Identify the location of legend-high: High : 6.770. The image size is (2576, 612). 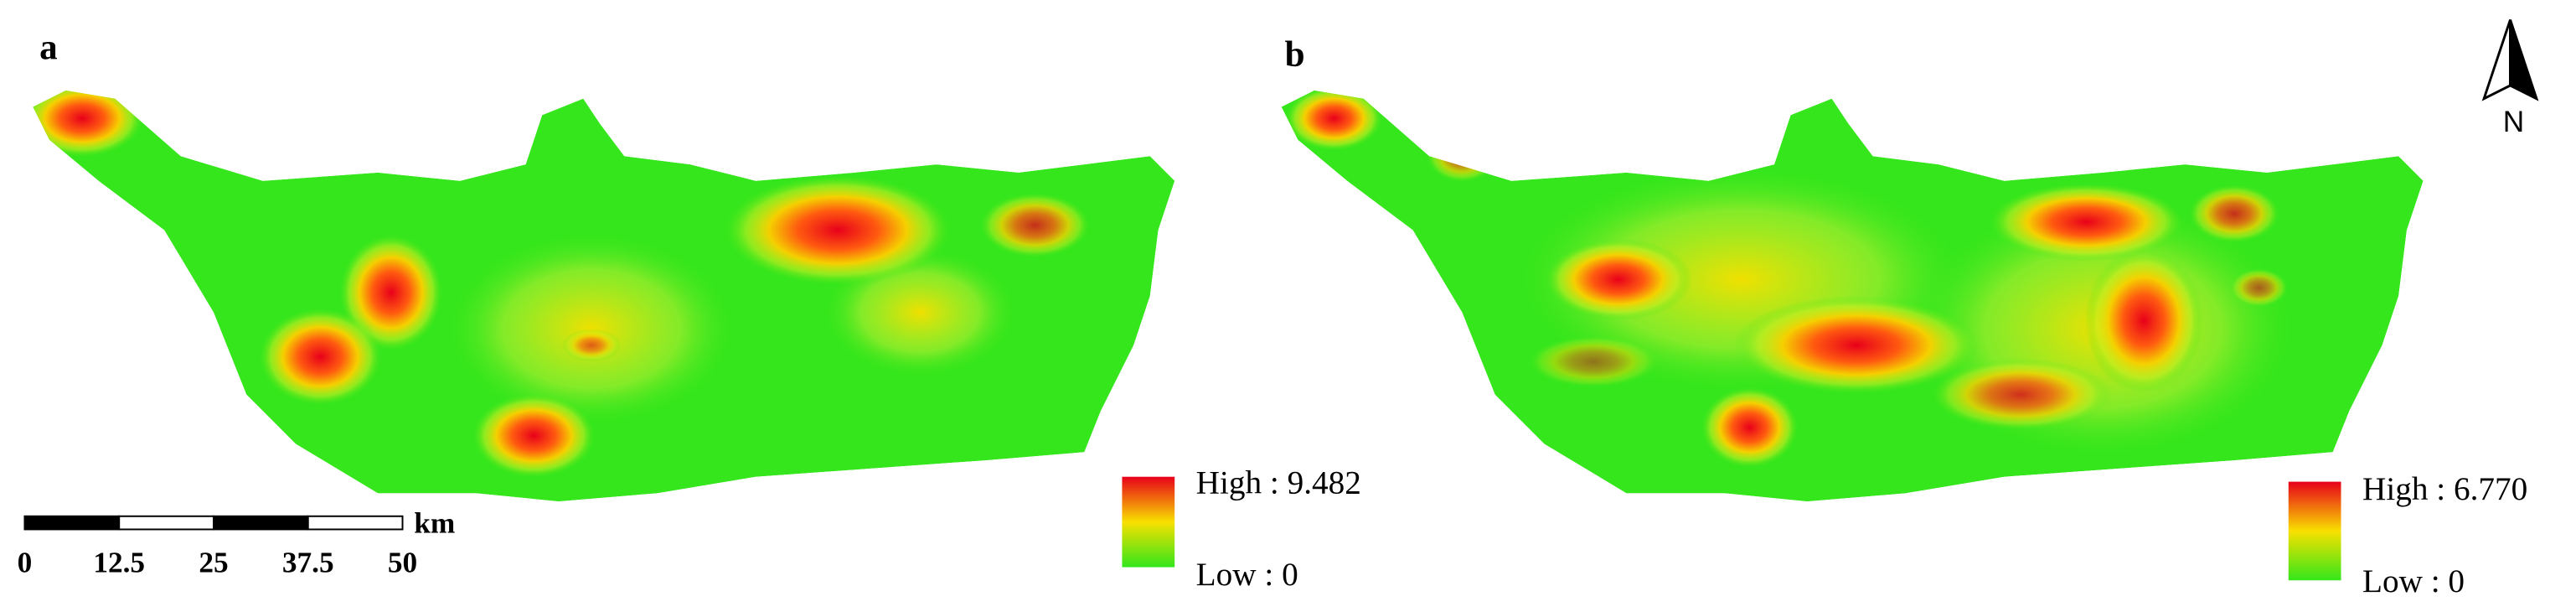
(2444, 489).